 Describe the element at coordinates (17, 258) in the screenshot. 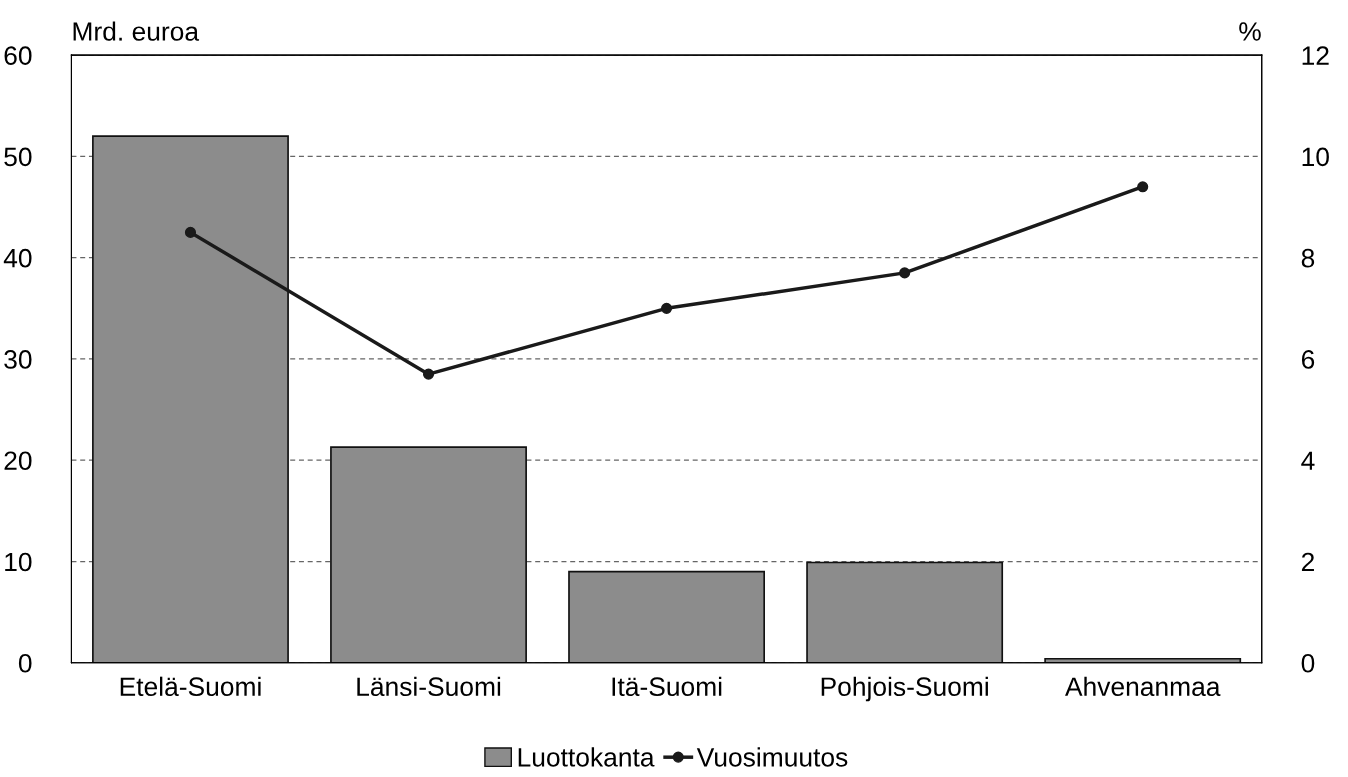

I see `y-tick-label: 40` at that location.